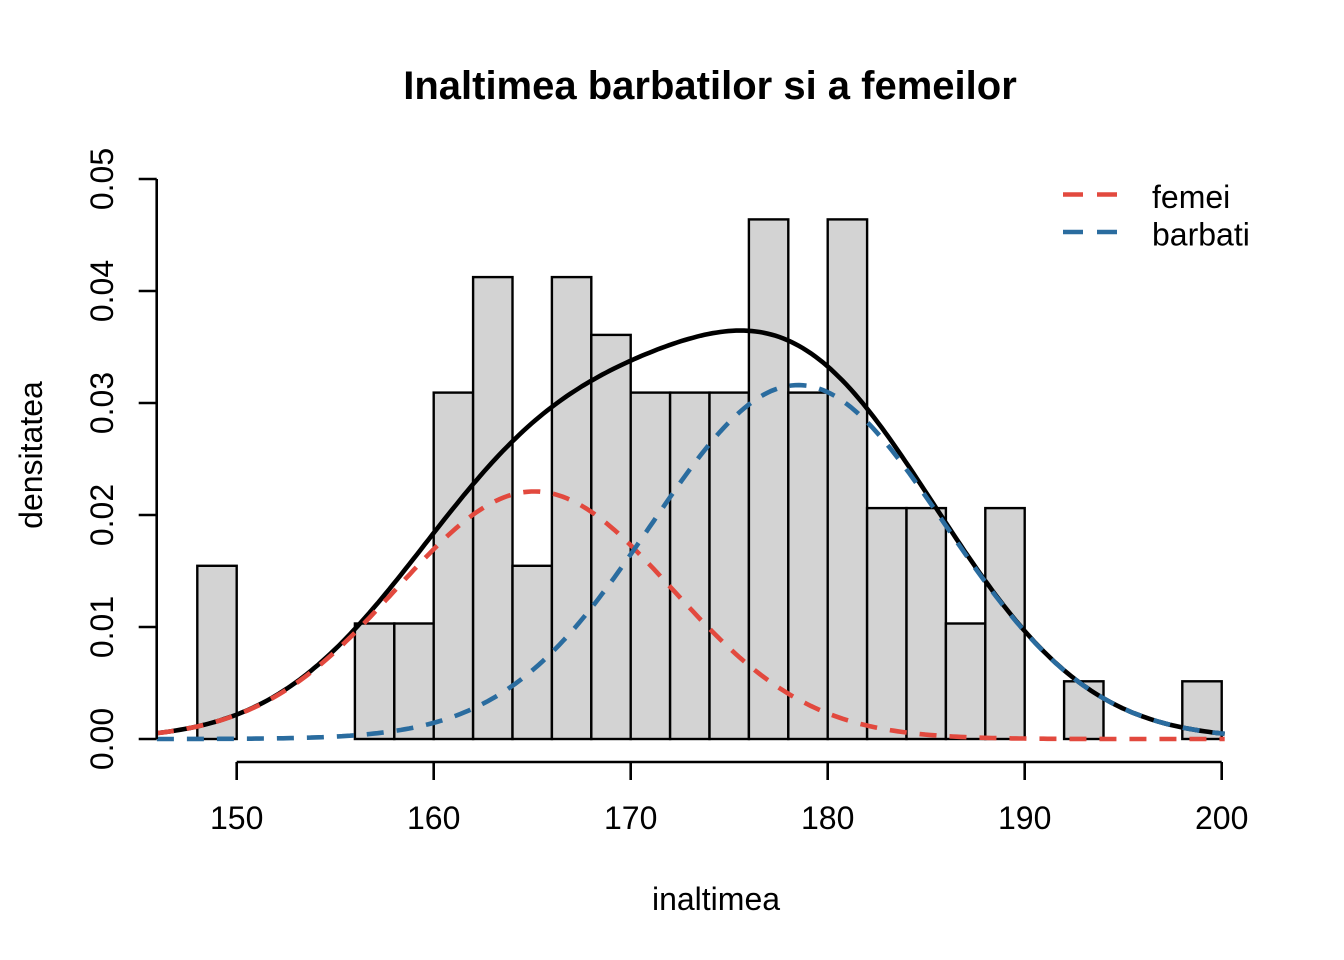 This screenshot has width=1344, height=960. Describe the element at coordinates (102, 515) in the screenshot. I see `y-tick-label: 0.02` at that location.